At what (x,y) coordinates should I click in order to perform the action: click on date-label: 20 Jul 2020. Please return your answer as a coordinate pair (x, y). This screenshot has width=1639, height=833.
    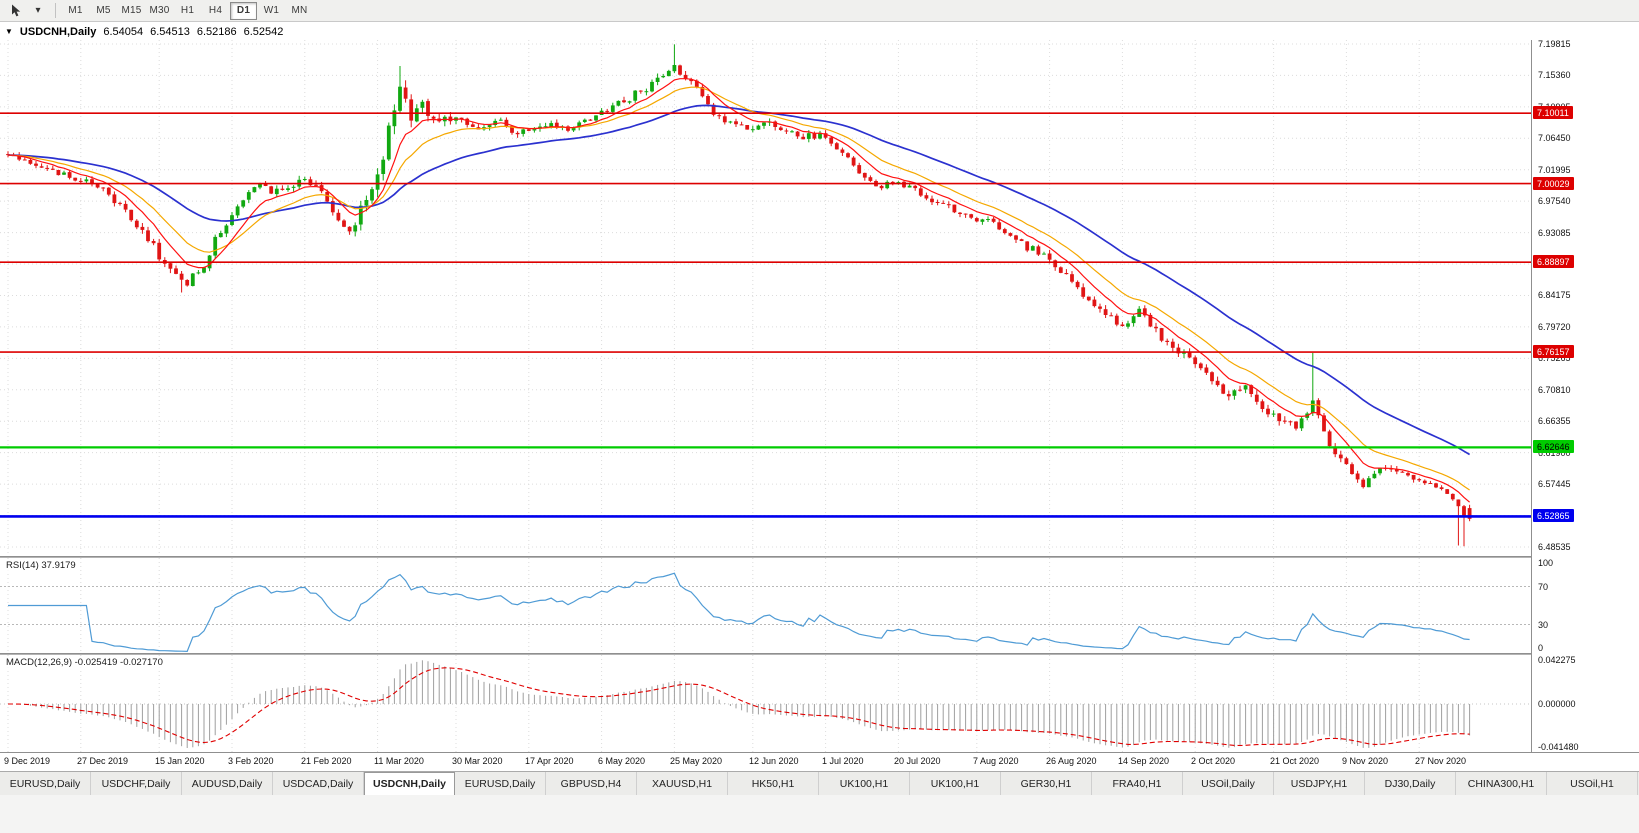
    Looking at the image, I should click on (917, 761).